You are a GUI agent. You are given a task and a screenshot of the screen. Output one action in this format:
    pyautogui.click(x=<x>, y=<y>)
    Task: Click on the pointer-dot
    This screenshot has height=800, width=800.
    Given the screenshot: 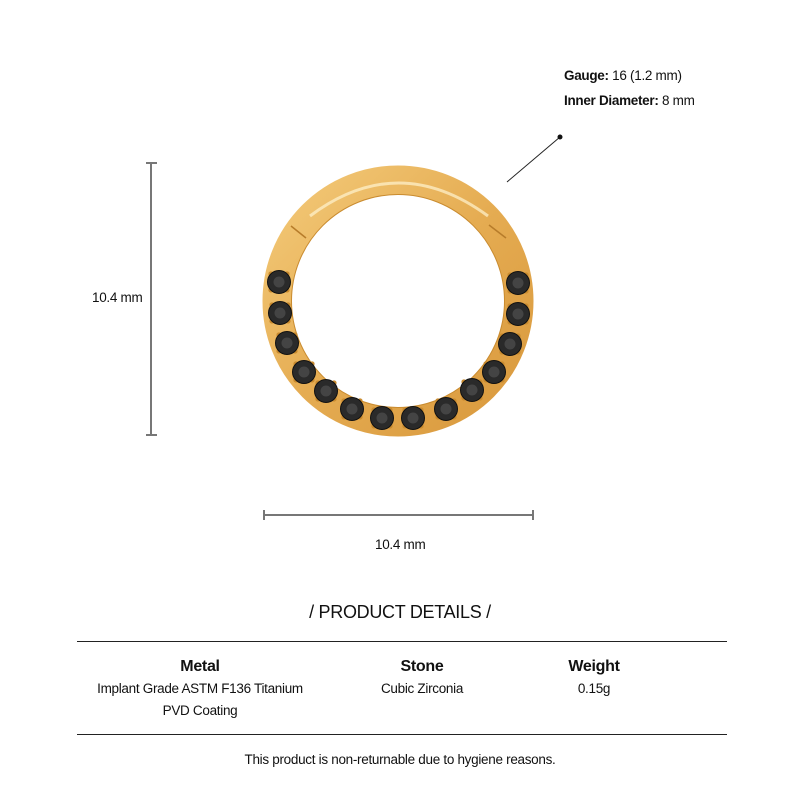 What is the action you would take?
    pyautogui.click(x=560, y=137)
    